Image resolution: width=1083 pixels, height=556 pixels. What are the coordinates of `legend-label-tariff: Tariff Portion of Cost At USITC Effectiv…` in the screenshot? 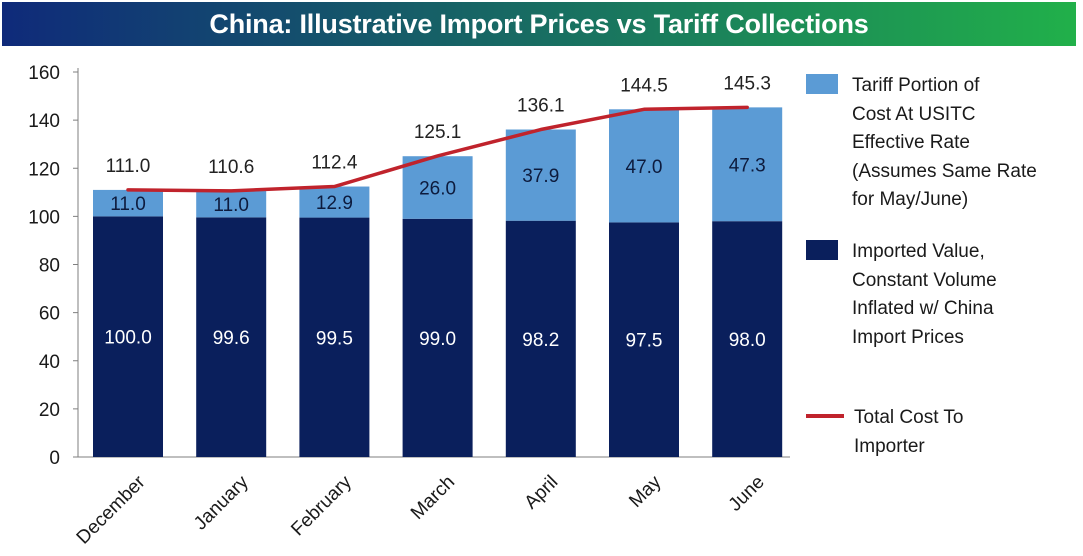 It's located at (957, 143).